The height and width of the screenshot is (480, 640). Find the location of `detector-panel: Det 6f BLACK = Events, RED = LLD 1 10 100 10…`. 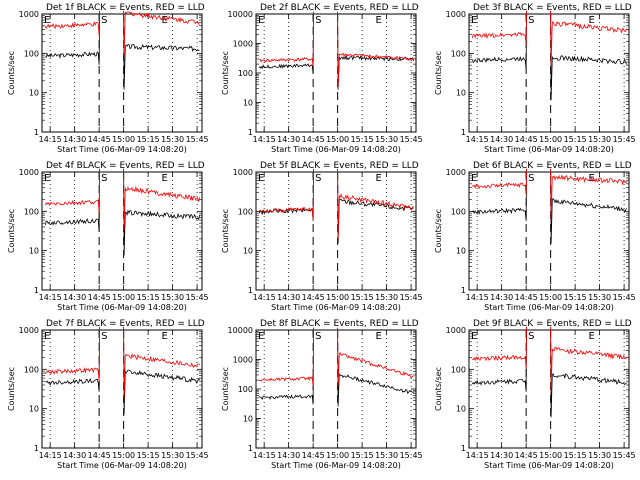

detector-panel: Det 6f BLACK = Events, RED = LLD 1 10 100 10… is located at coordinates (535, 236).